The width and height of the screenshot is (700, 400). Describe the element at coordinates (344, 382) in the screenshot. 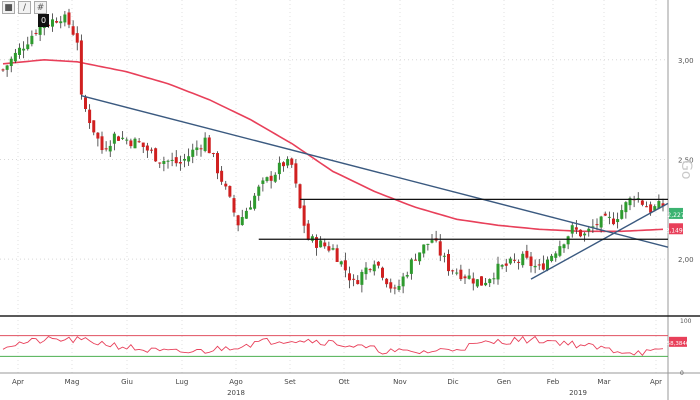

I see `x-tick-label: Ott` at that location.